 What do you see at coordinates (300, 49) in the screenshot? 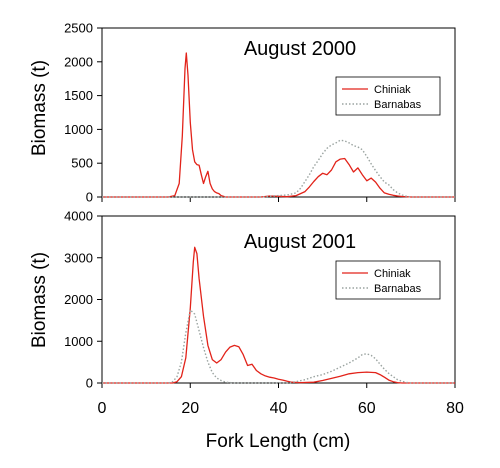
I see `panel-title: August 2000` at bounding box center [300, 49].